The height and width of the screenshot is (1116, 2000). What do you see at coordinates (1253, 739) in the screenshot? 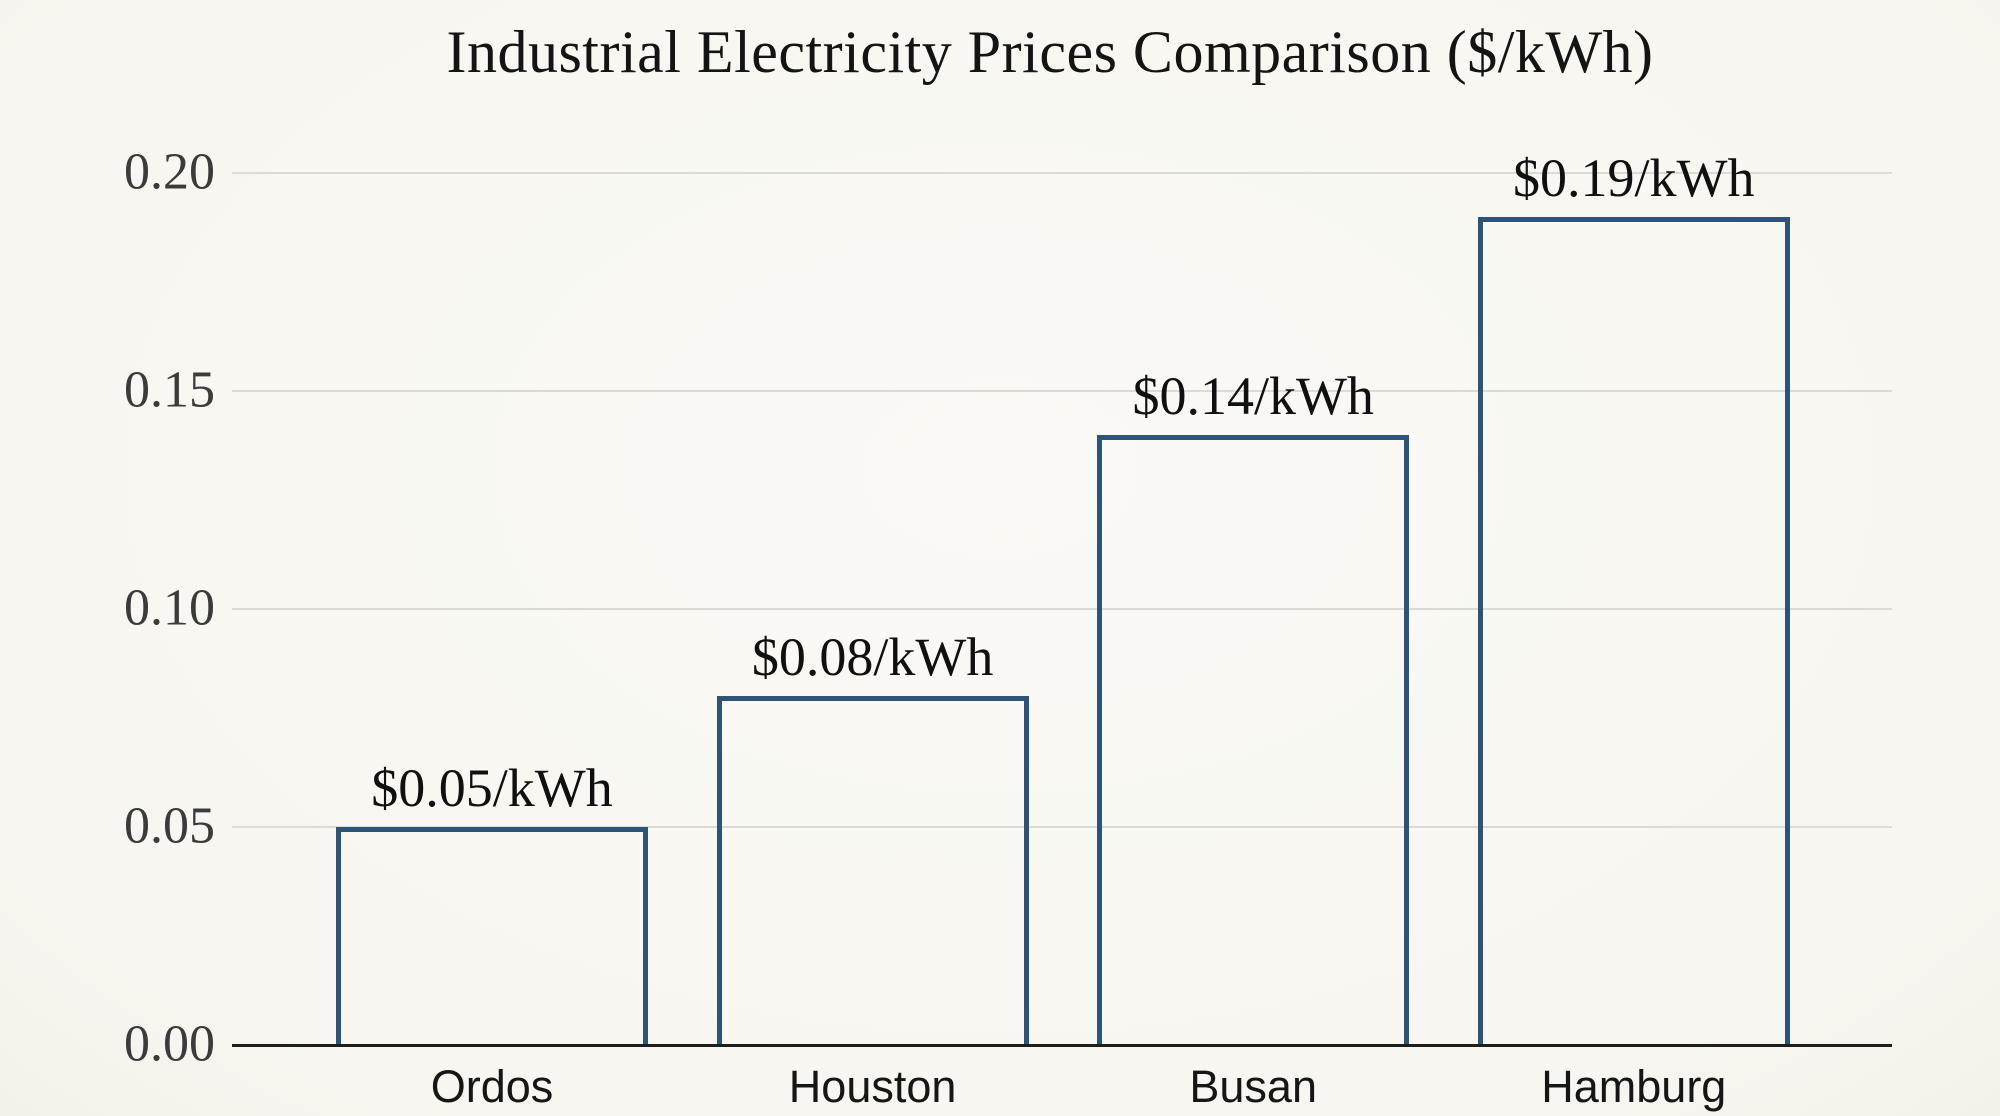
I see `bar-busan` at bounding box center [1253, 739].